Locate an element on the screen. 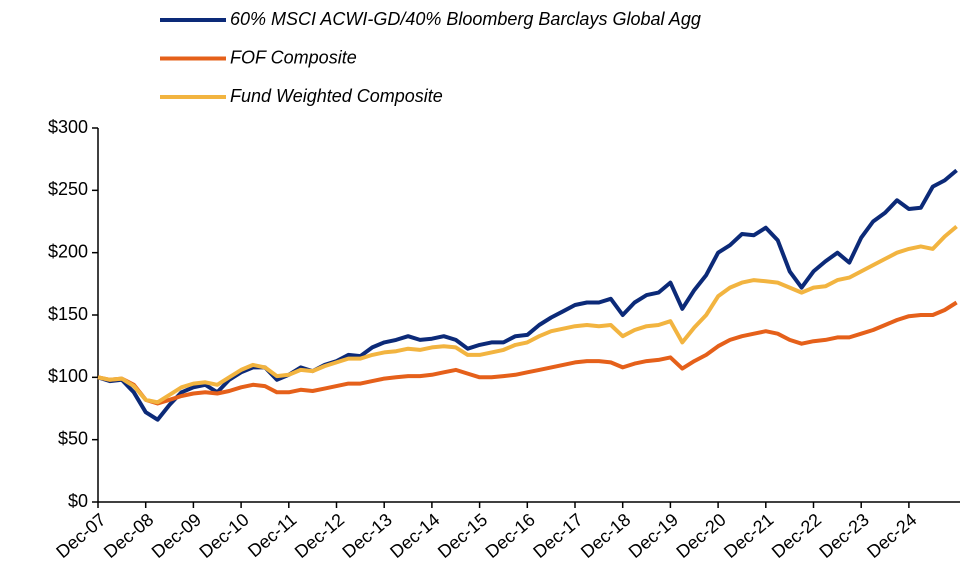  x-tick-label: Dec-16 is located at coordinates (510, 535).